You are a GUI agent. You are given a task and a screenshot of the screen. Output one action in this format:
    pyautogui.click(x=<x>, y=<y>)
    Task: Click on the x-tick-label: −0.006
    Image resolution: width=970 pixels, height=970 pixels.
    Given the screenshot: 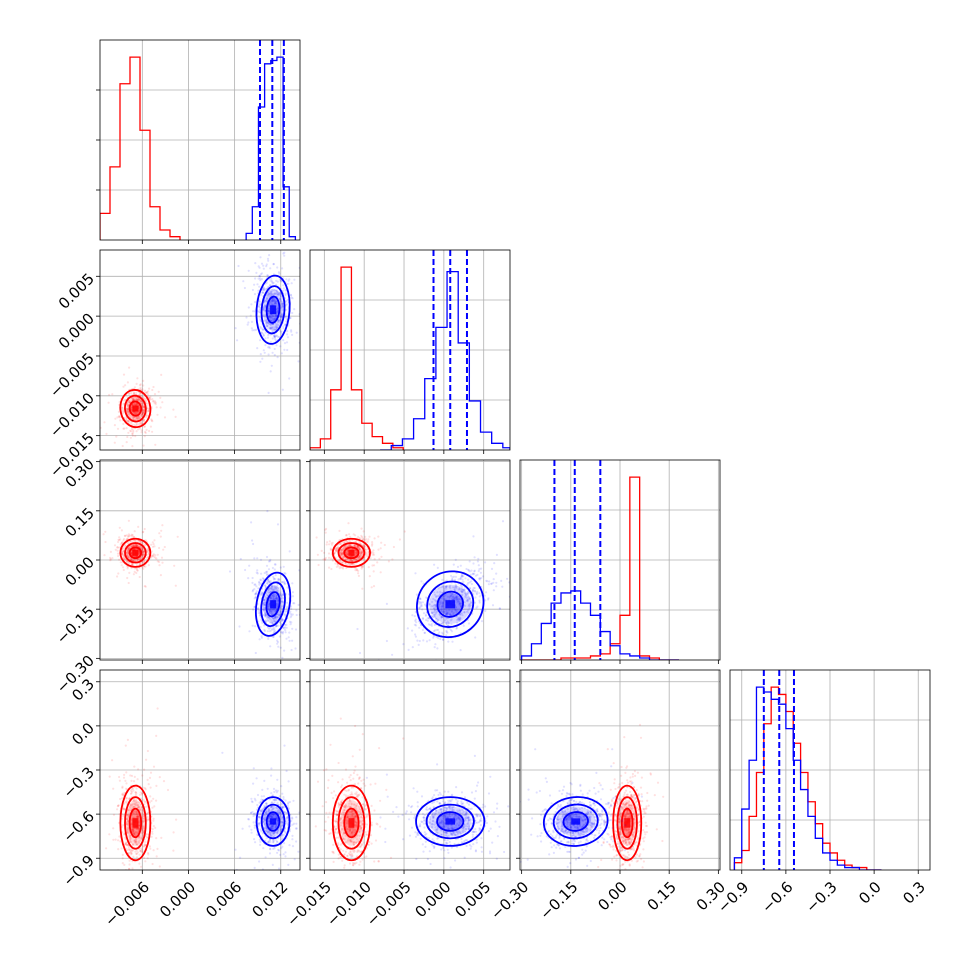 What is the action you would take?
    pyautogui.click(x=127, y=904)
    